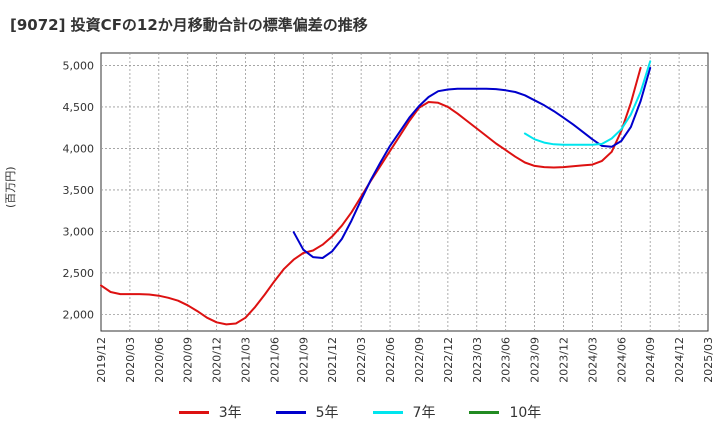 The image size is (720, 440). Describe the element at coordinates (79, 190) in the screenshot. I see `y-tick-label: 3,500` at that location.